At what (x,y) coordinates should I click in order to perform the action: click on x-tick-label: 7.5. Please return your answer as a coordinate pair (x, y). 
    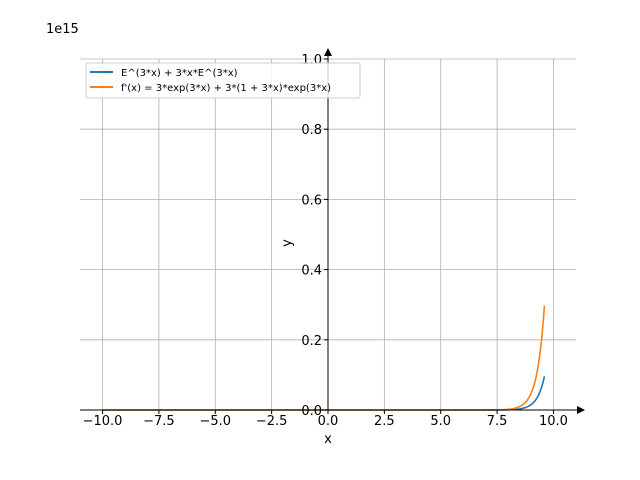
    Looking at the image, I should click on (497, 421).